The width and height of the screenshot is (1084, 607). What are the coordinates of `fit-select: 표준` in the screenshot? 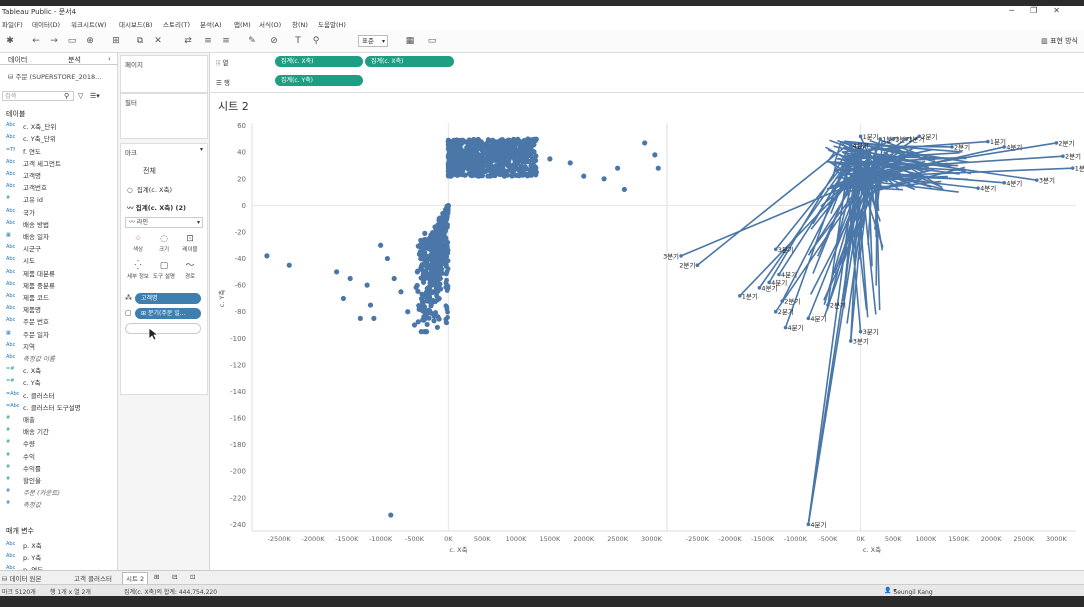 It's located at (373, 41).